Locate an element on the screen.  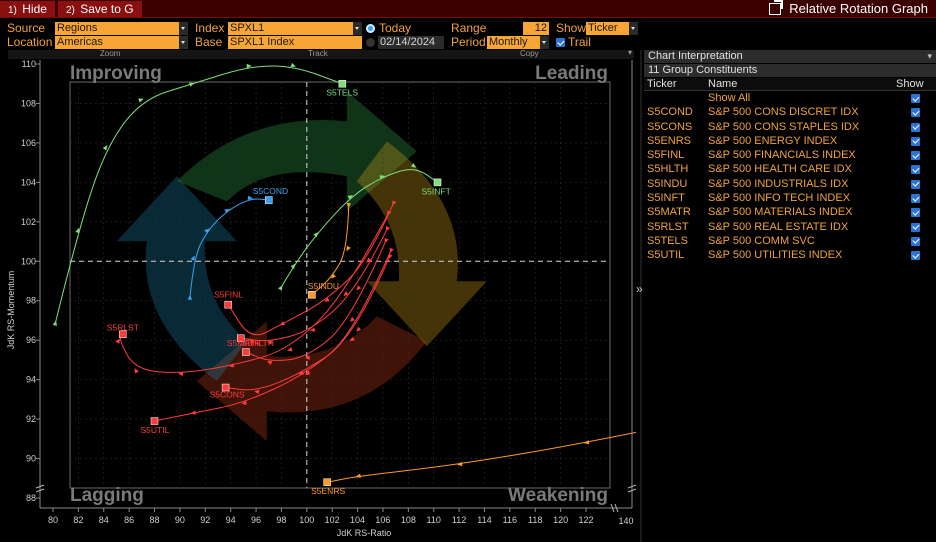
show-all-row: Show All is located at coordinates (790, 98).